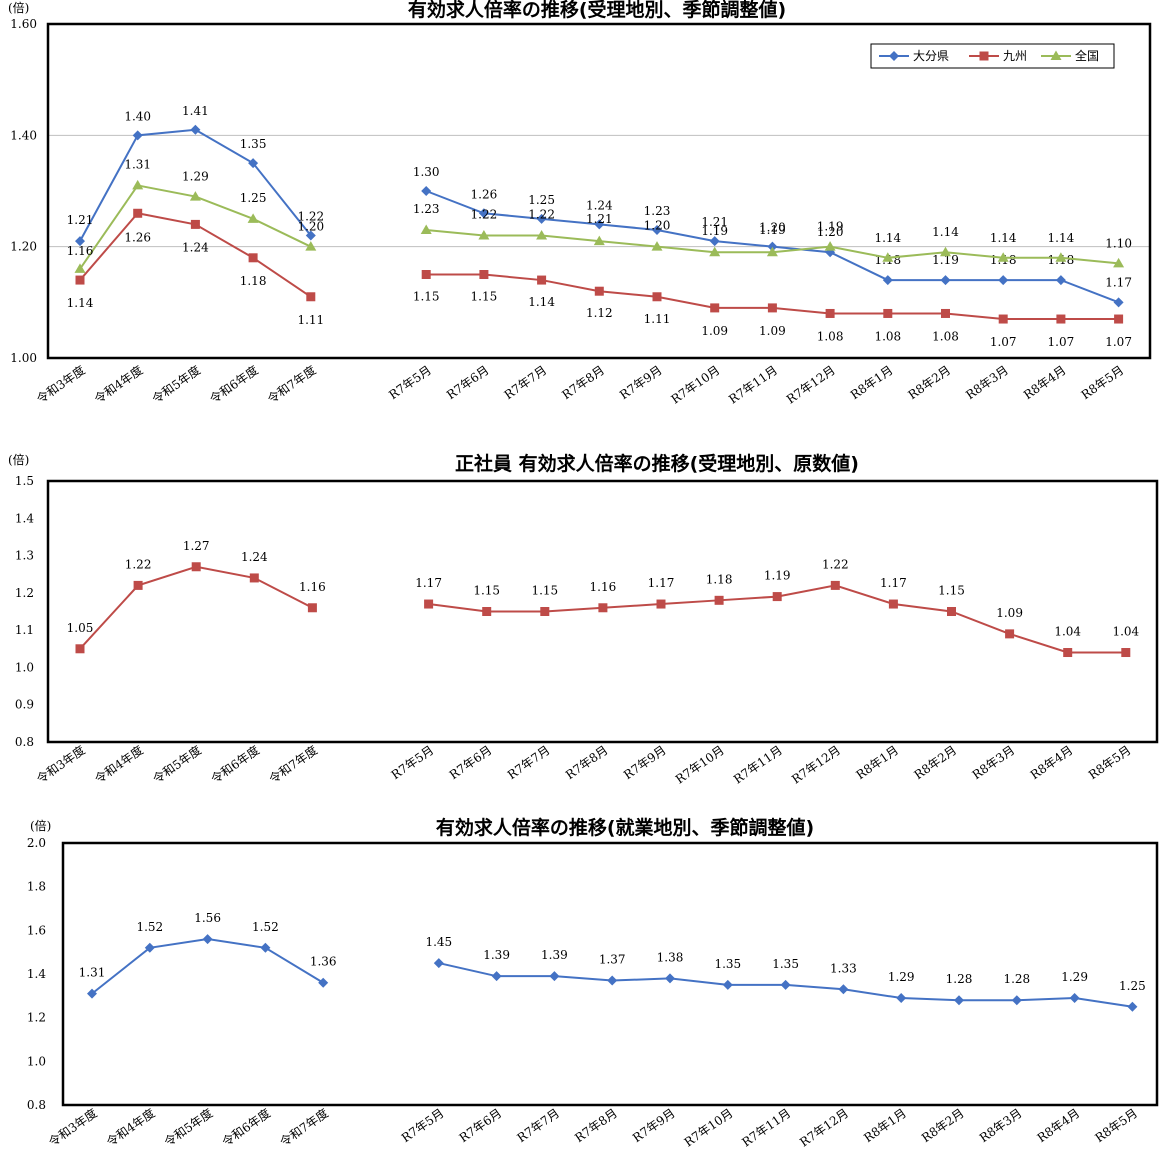 Image resolution: width=1161 pixels, height=1175 pixels. Describe the element at coordinates (413, 762) in the screenshot. I see `x-tick-label: R7年5月` at that location.